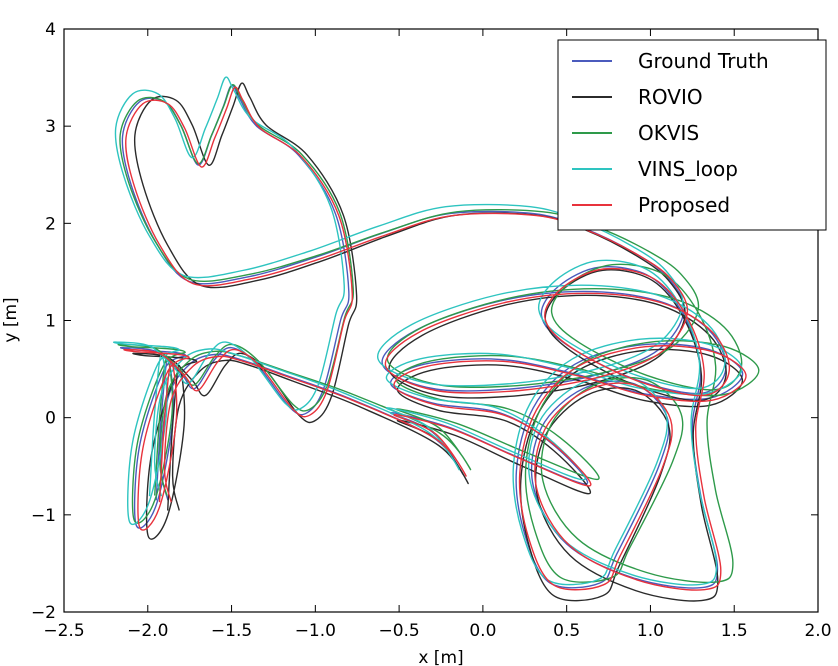 Image resolution: width=838 pixels, height=666 pixels. What do you see at coordinates (63, 631) in the screenshot?
I see `x-tick-label: −2.5` at bounding box center [63, 631].